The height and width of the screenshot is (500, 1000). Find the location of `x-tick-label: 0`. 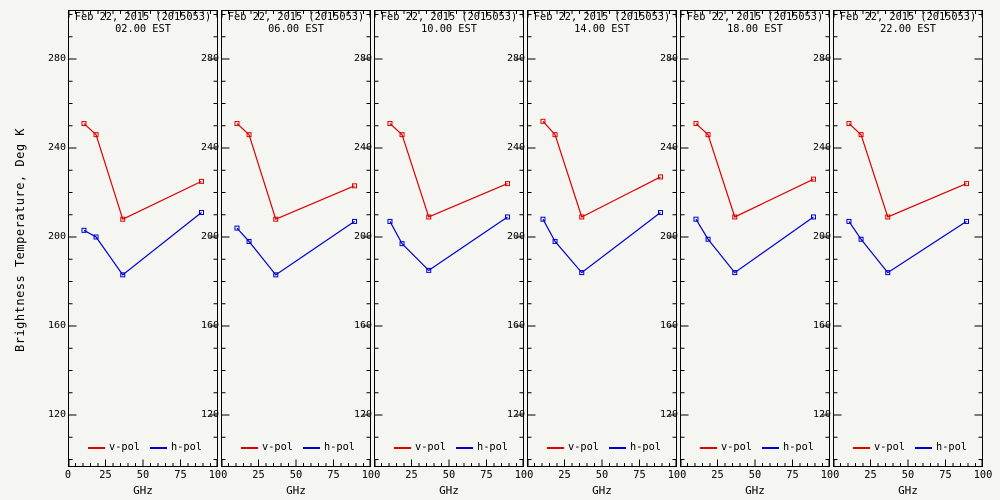

x-tick-label: 0 is located at coordinates (68, 475).